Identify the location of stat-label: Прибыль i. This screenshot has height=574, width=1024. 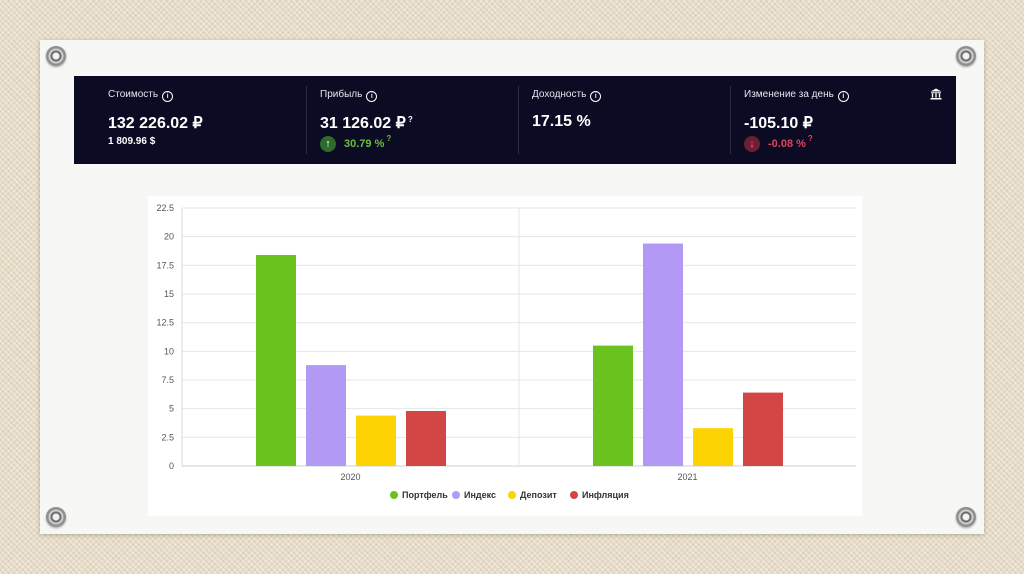
(349, 95).